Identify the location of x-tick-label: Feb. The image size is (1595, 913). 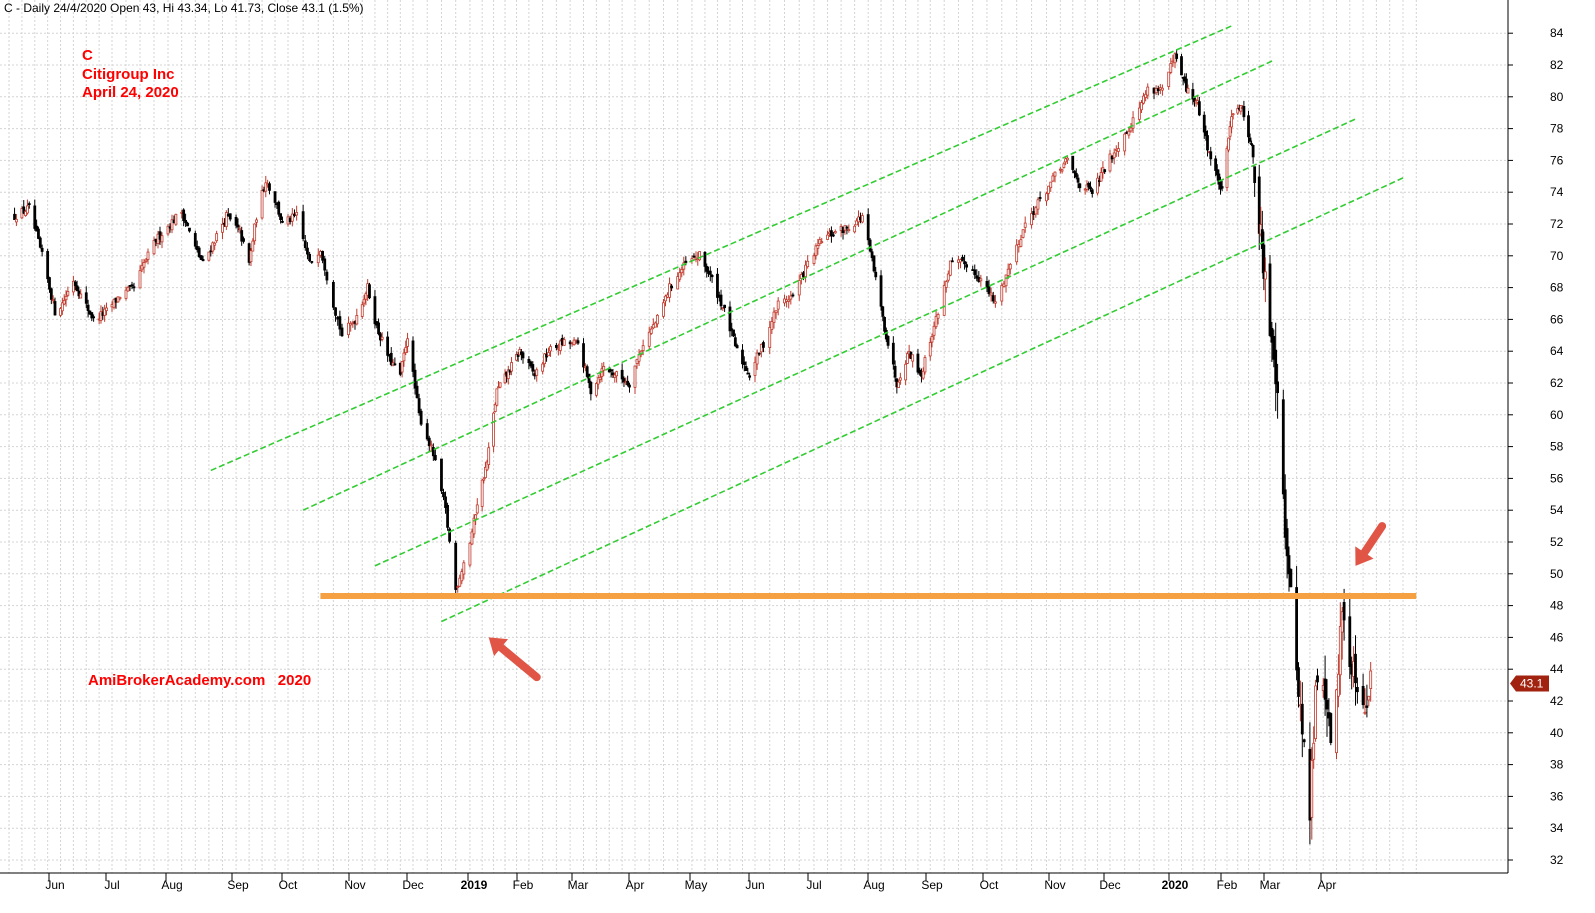
(523, 885).